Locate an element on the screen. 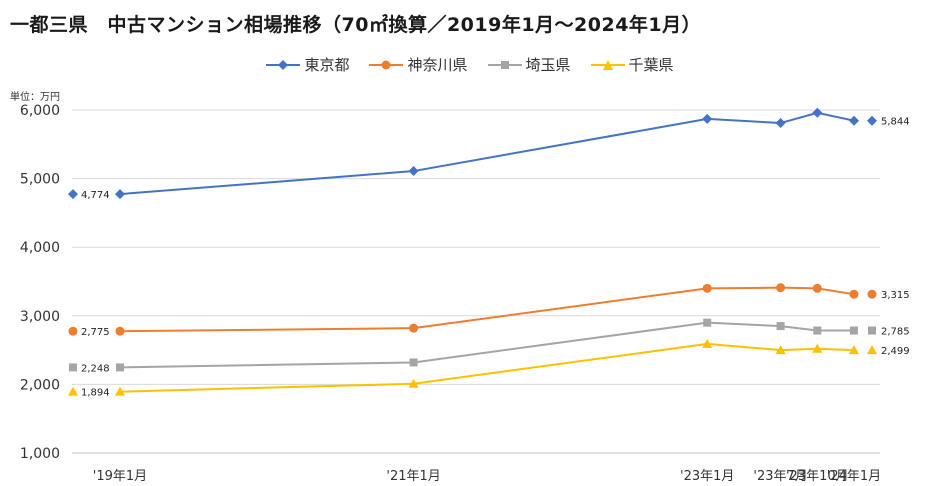  data-label: 2,775 is located at coordinates (95, 332).